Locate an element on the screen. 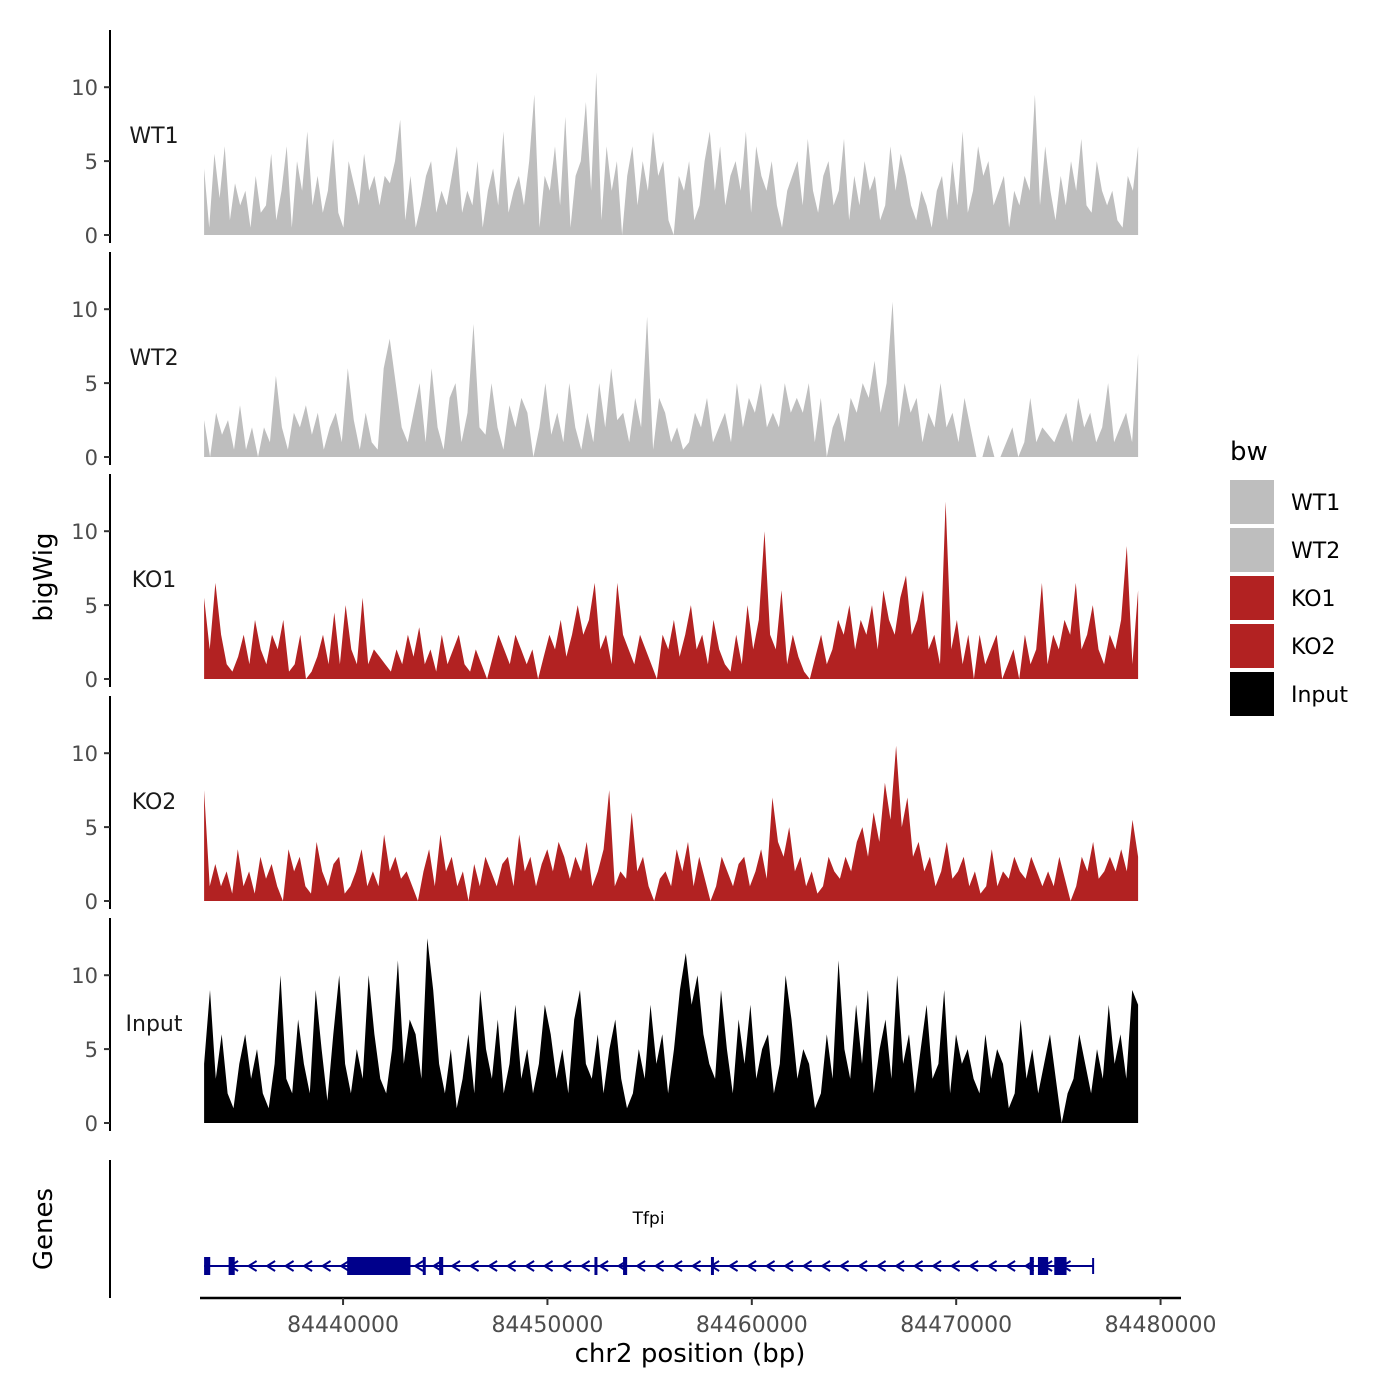 The image size is (1400, 1400). x-tick-label: 84470000 is located at coordinates (956, 1325).